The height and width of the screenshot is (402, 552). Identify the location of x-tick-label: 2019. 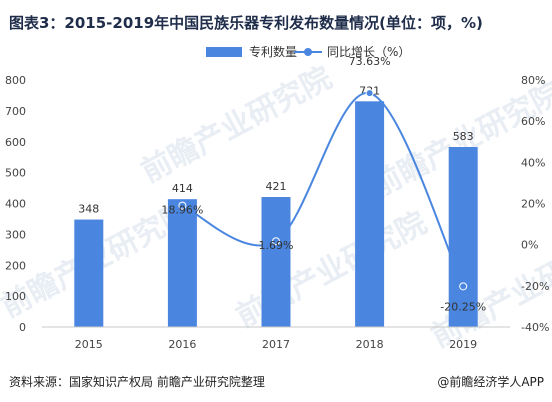
(463, 344).